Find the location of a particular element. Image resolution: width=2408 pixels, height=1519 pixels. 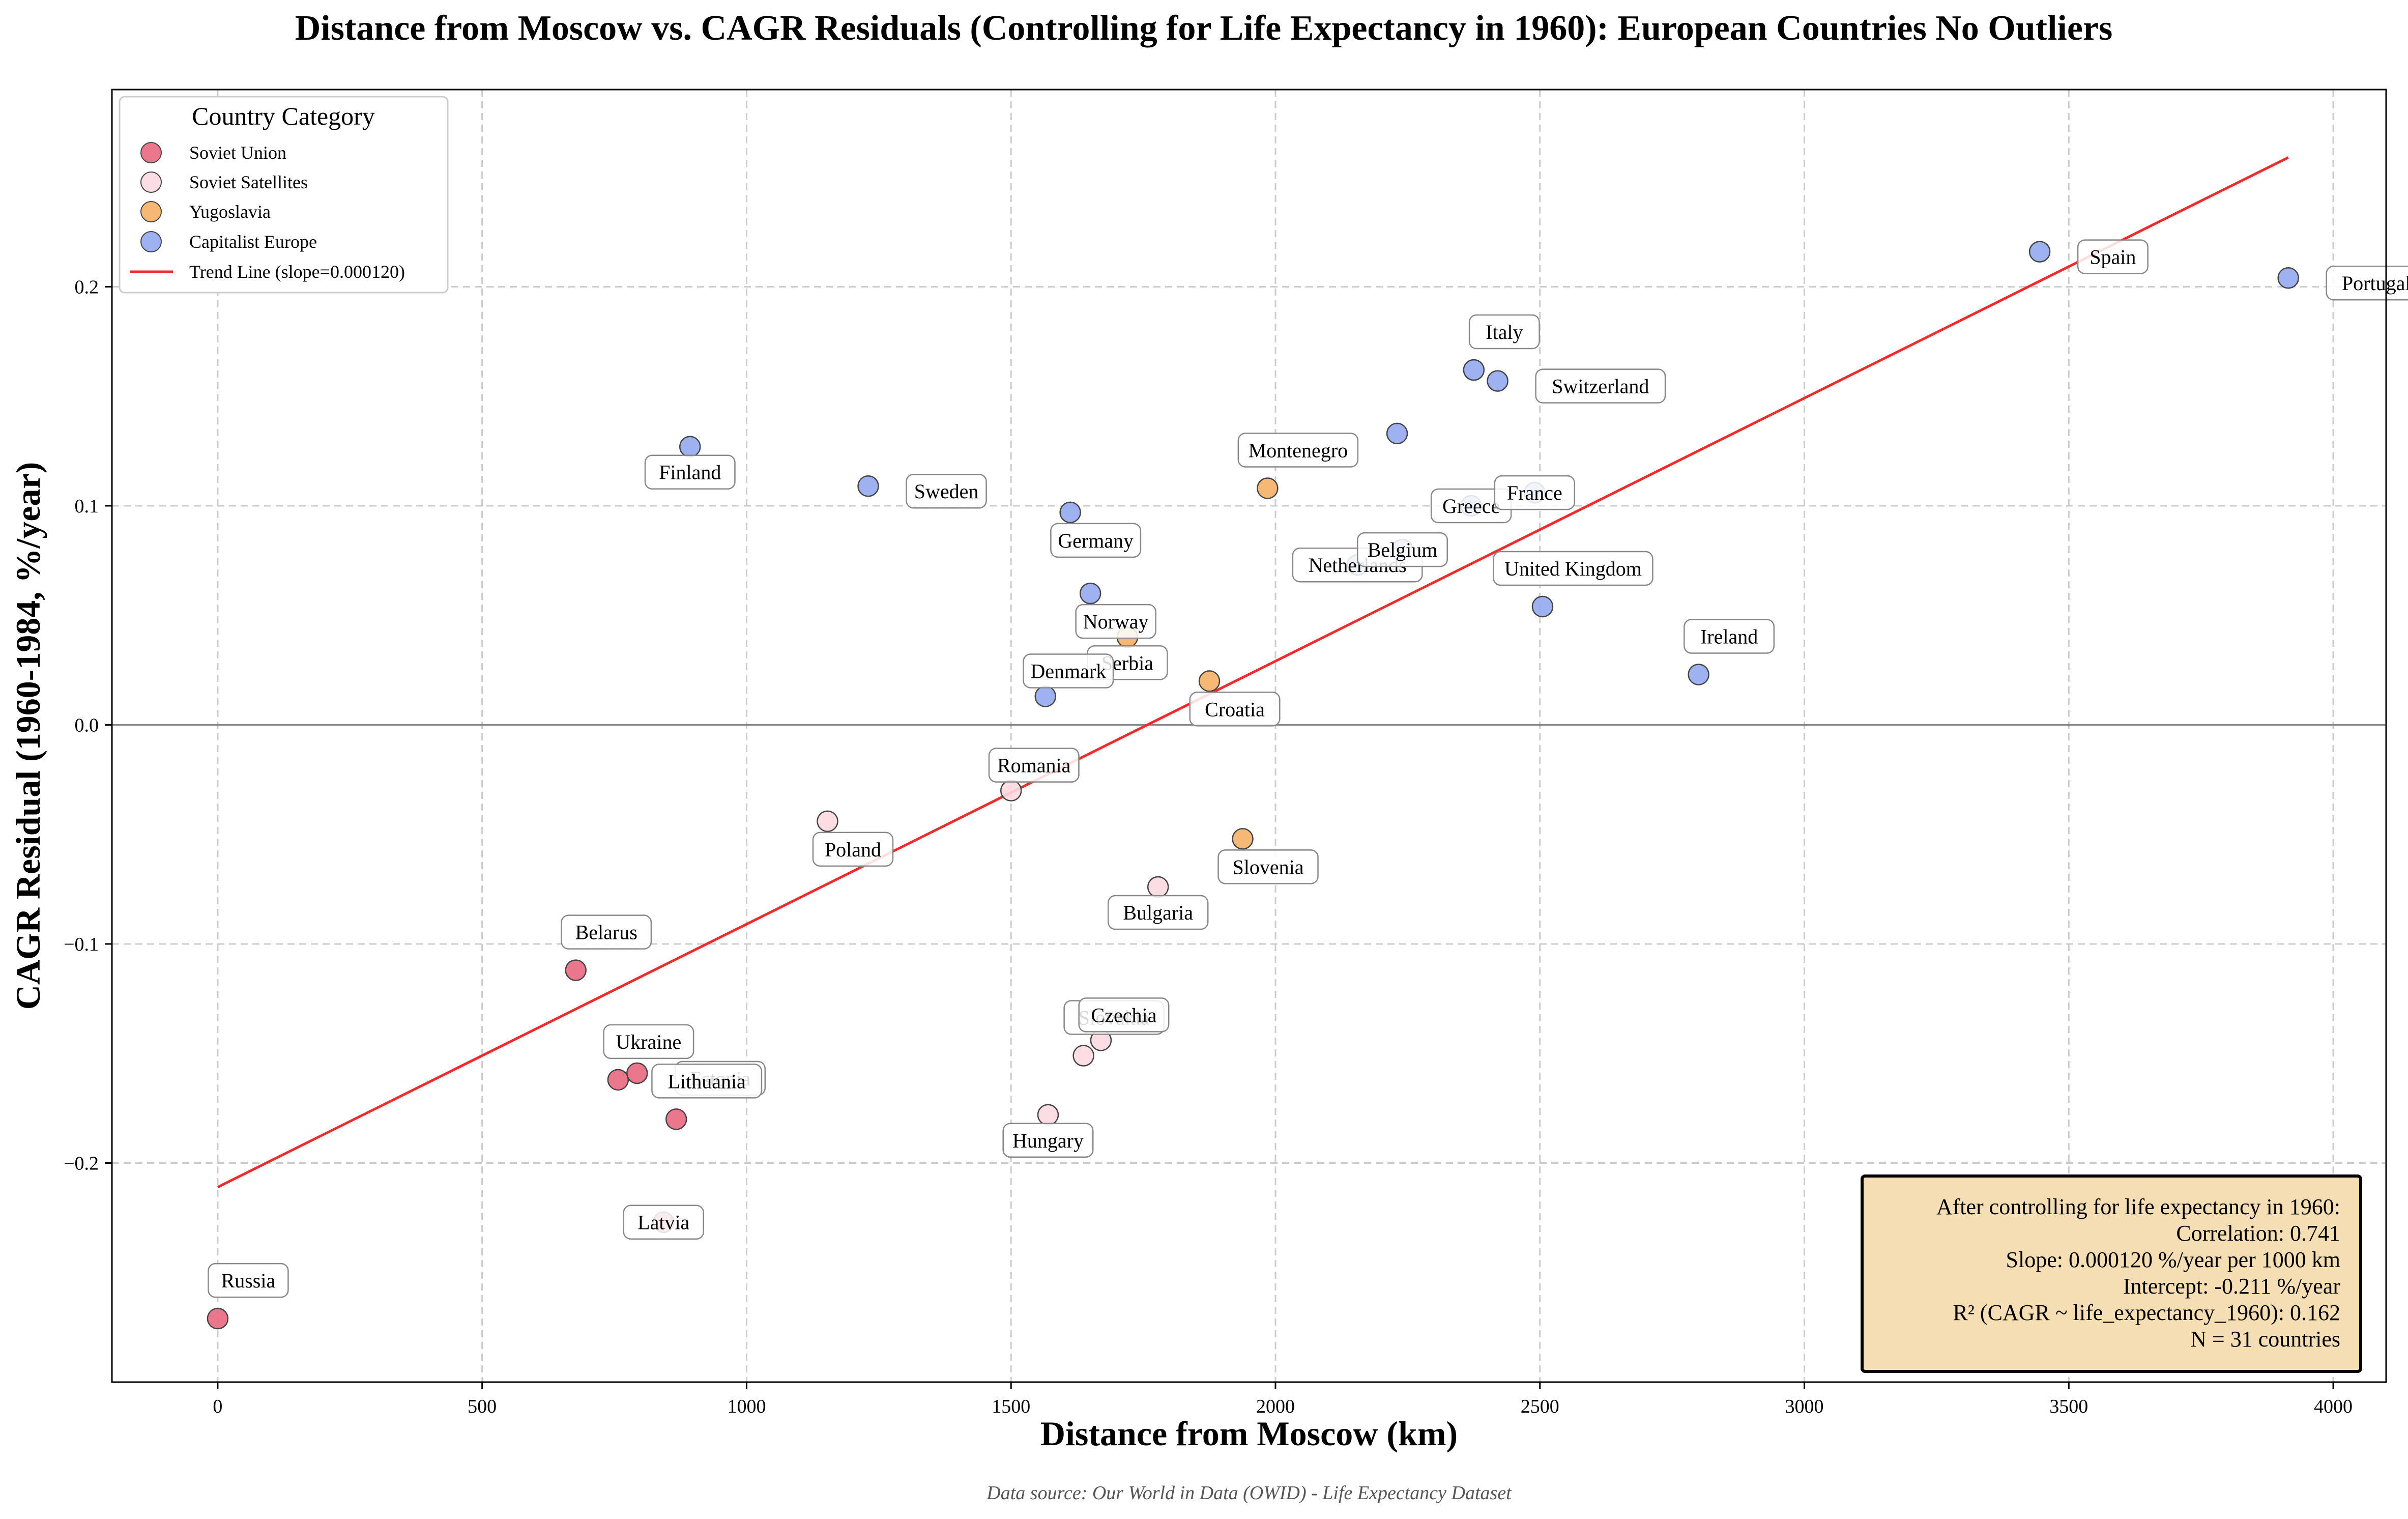

point-united-kingdom is located at coordinates (1542, 607).